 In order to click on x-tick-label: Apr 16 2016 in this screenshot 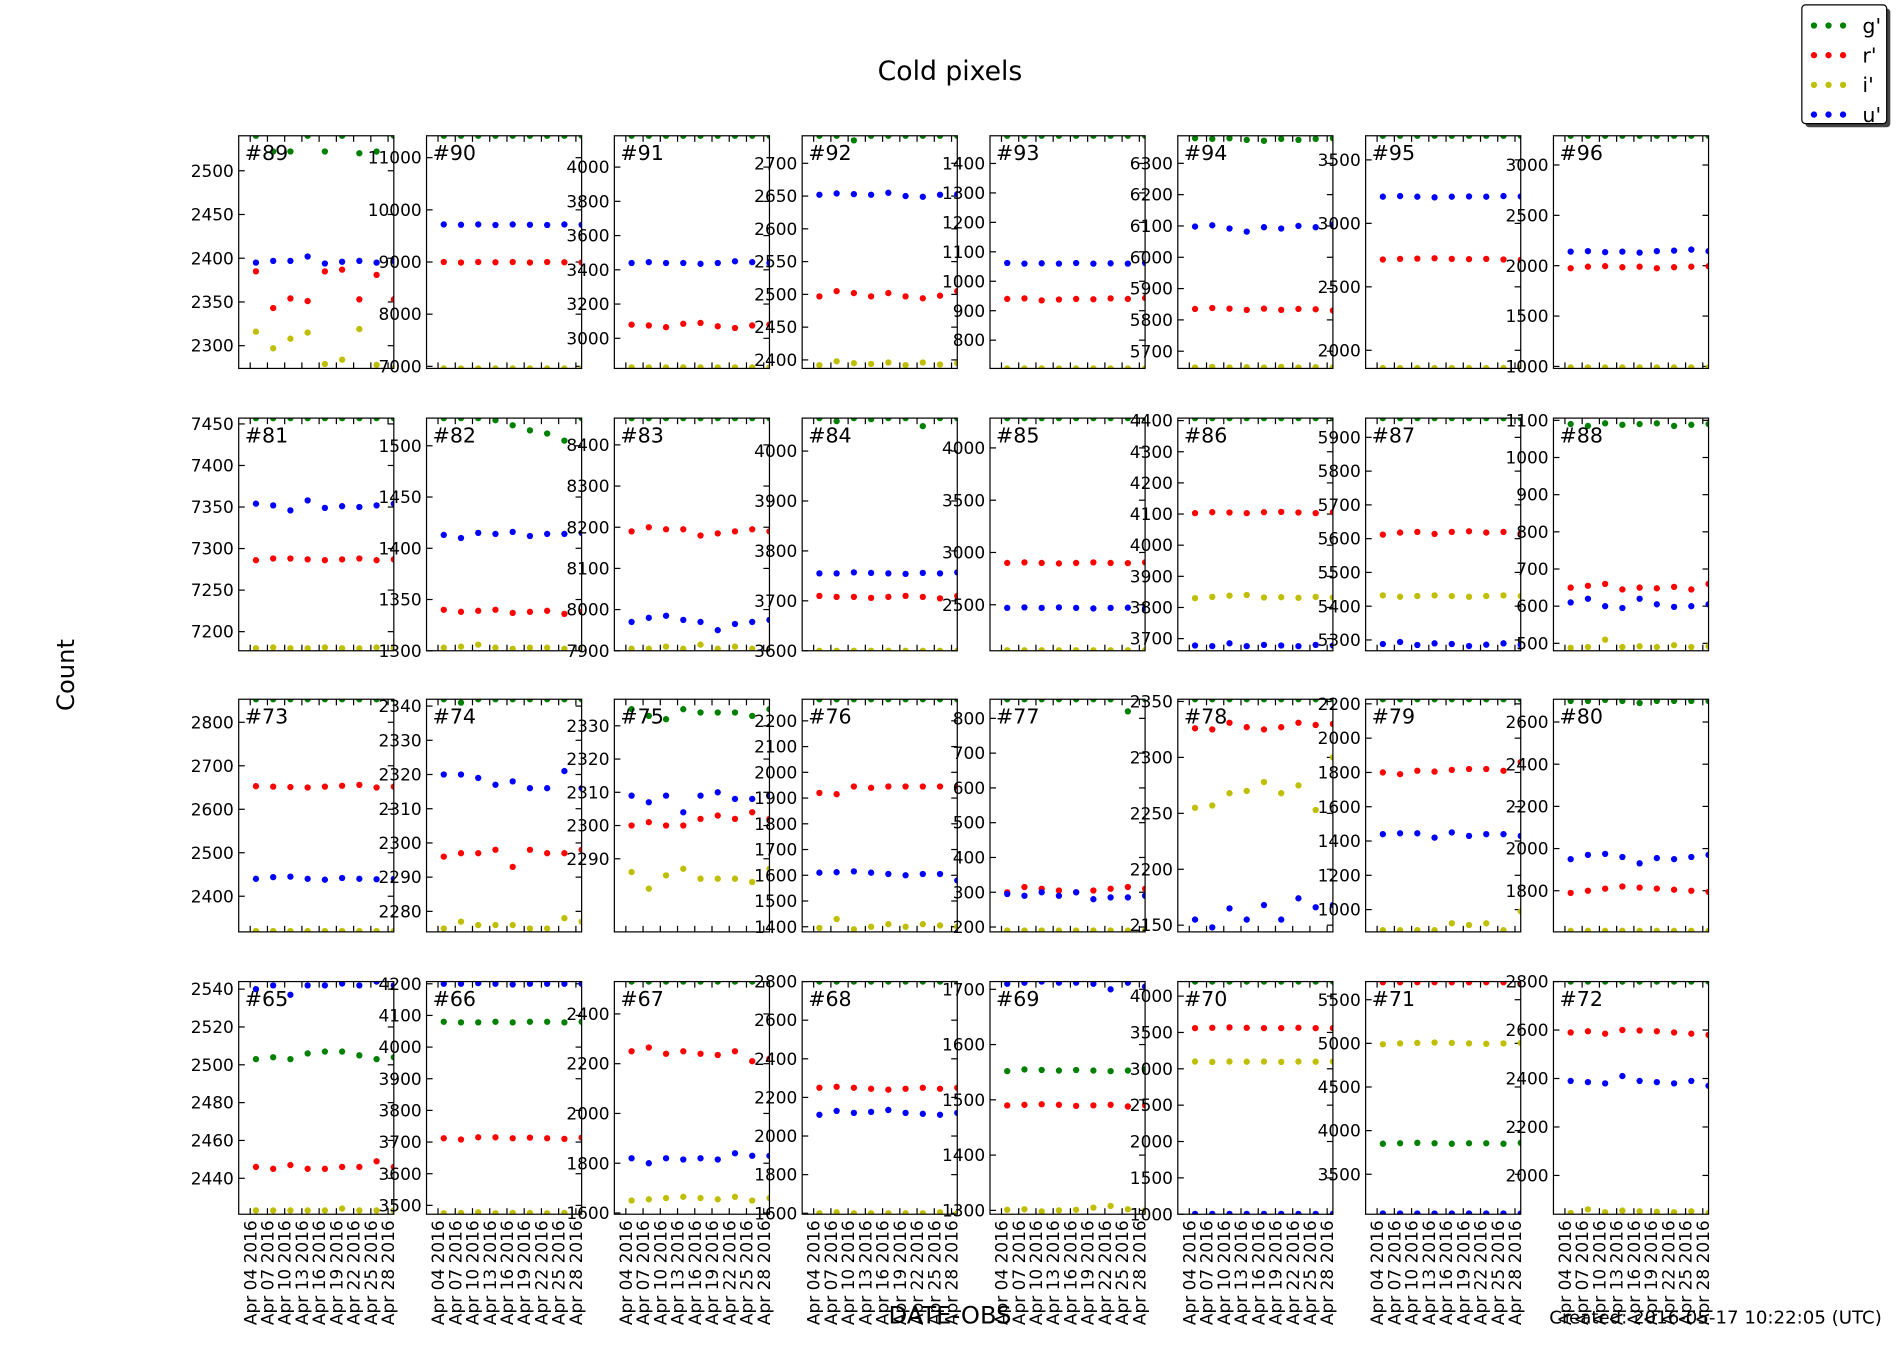, I will do `click(507, 1272)`.